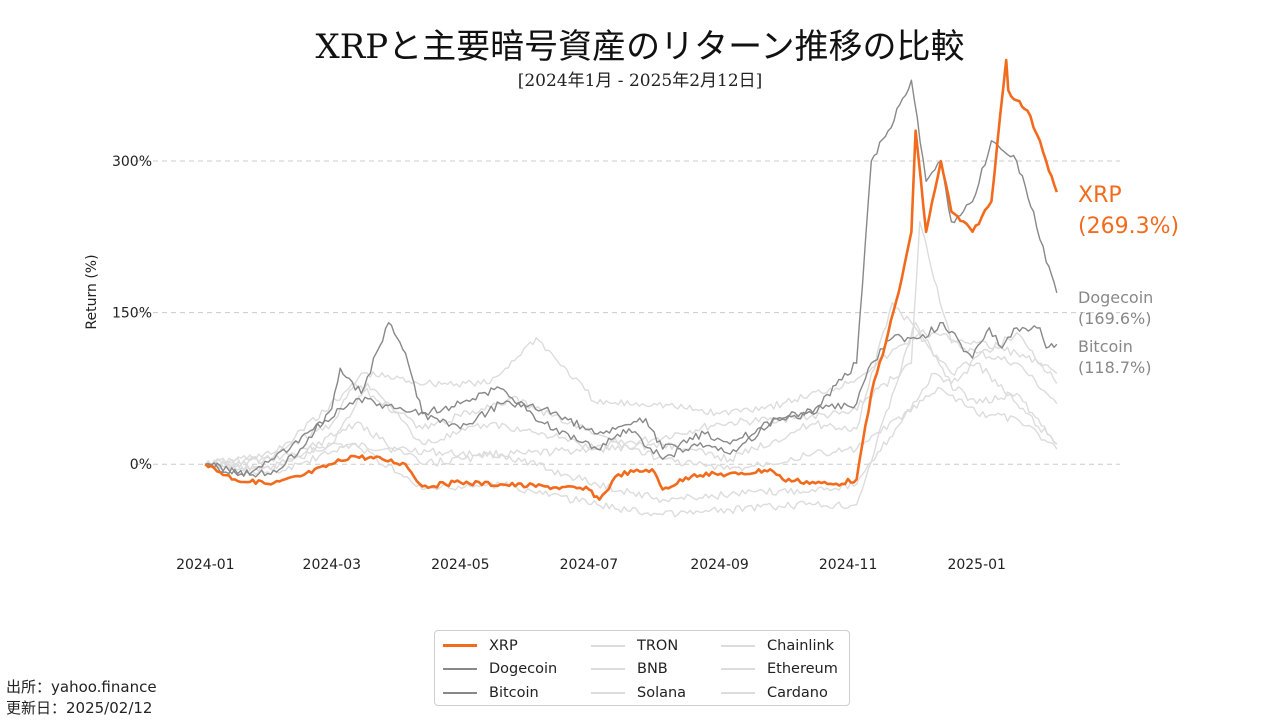  Describe the element at coordinates (1128, 226) in the screenshot. I see `end-value-xrp: (269.3%)` at that location.